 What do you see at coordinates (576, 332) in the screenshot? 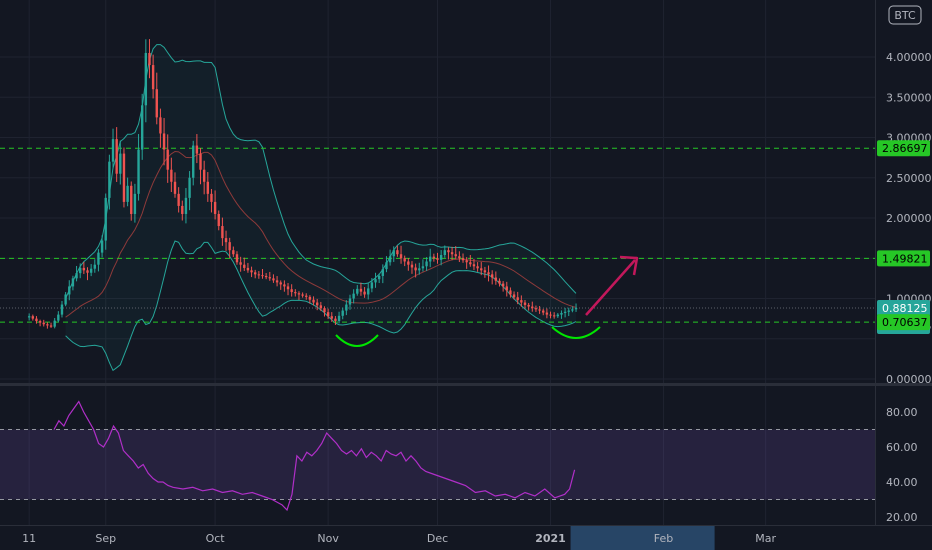
I see `bottom-curve-marker` at bounding box center [576, 332].